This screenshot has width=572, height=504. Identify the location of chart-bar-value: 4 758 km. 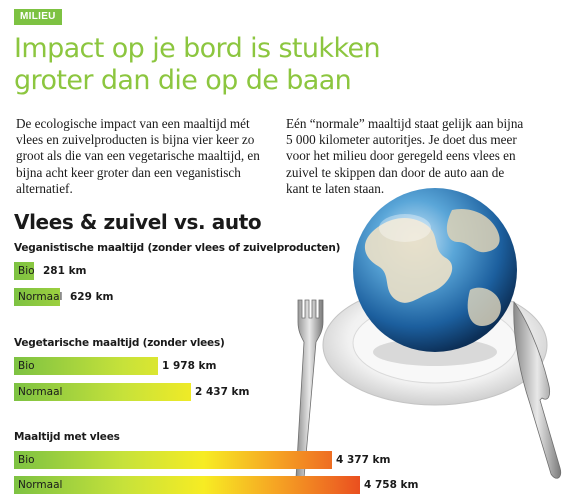
(391, 485).